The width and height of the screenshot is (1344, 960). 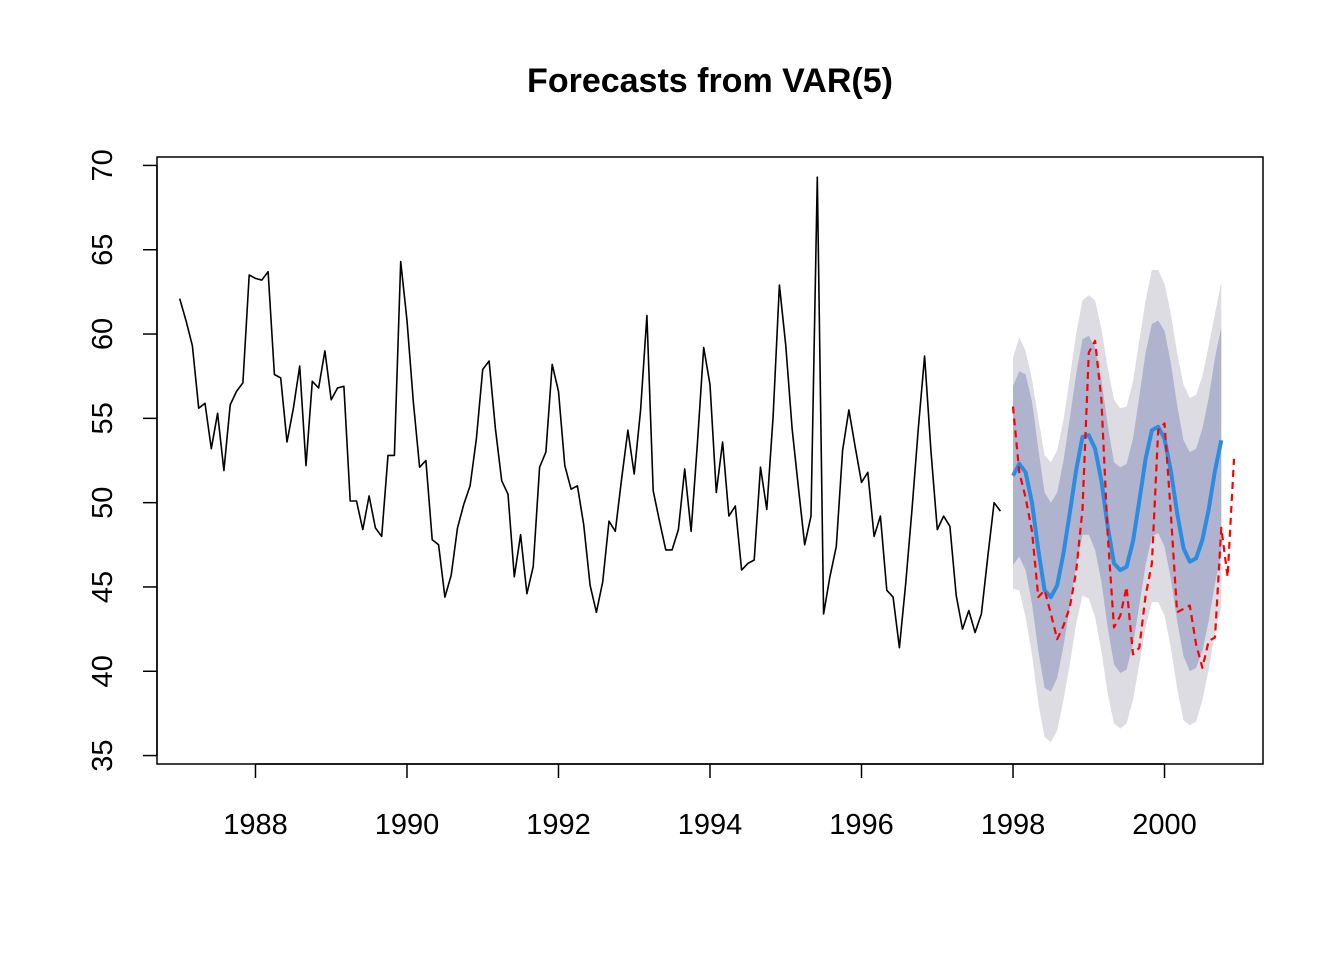 I want to click on y-tick-label: 45, so click(x=103, y=587).